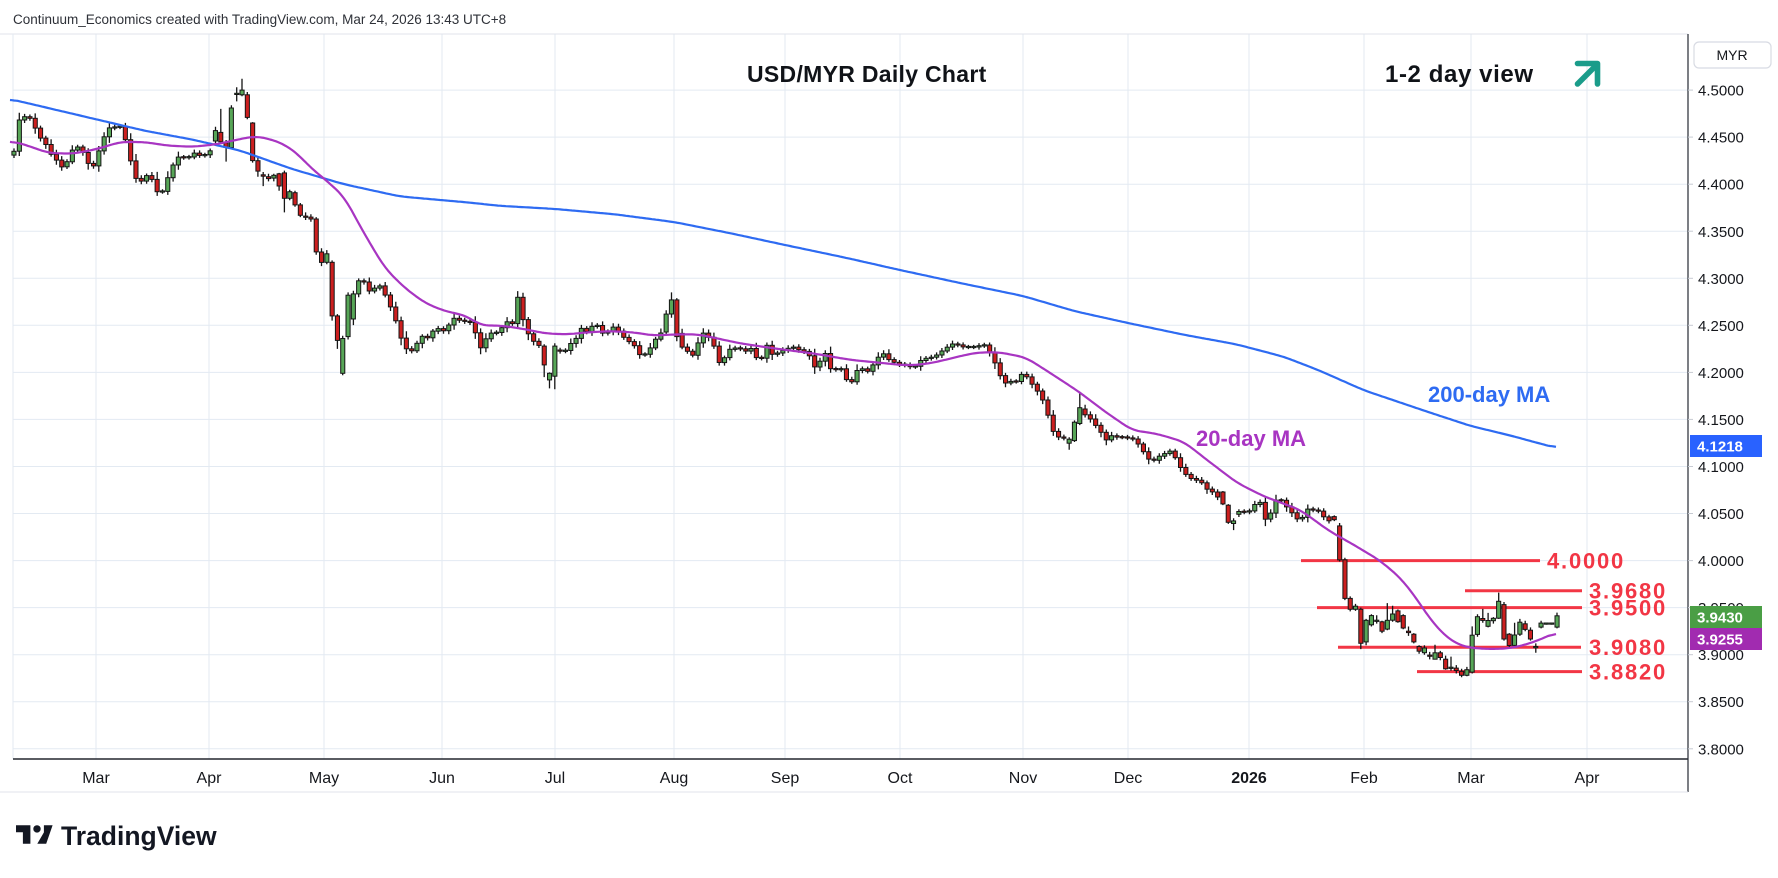 Image resolution: width=1778 pixels, height=878 pixels. I want to click on svg-text: 4.1218, so click(1720, 447).